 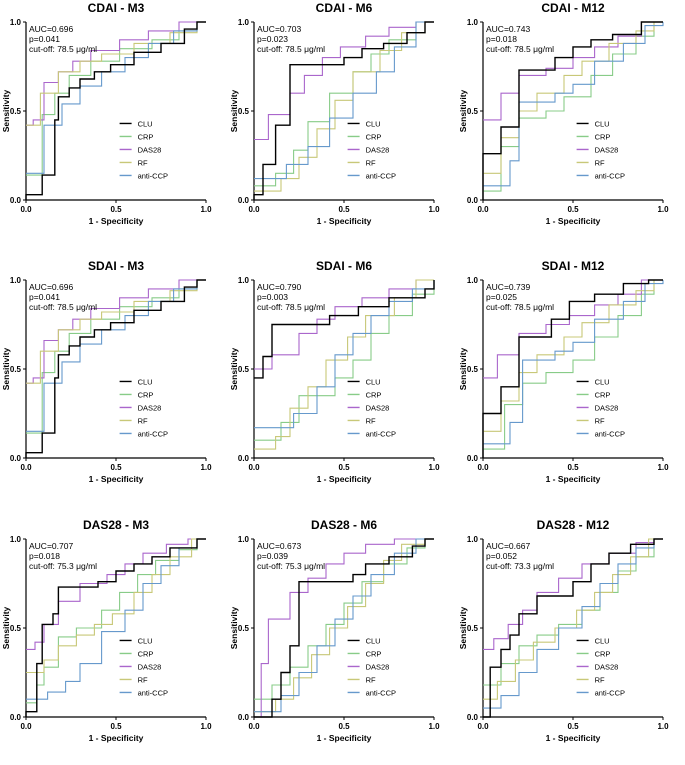 What do you see at coordinates (51, 546) in the screenshot?
I see `stat-line: AUC=0.707` at bounding box center [51, 546].